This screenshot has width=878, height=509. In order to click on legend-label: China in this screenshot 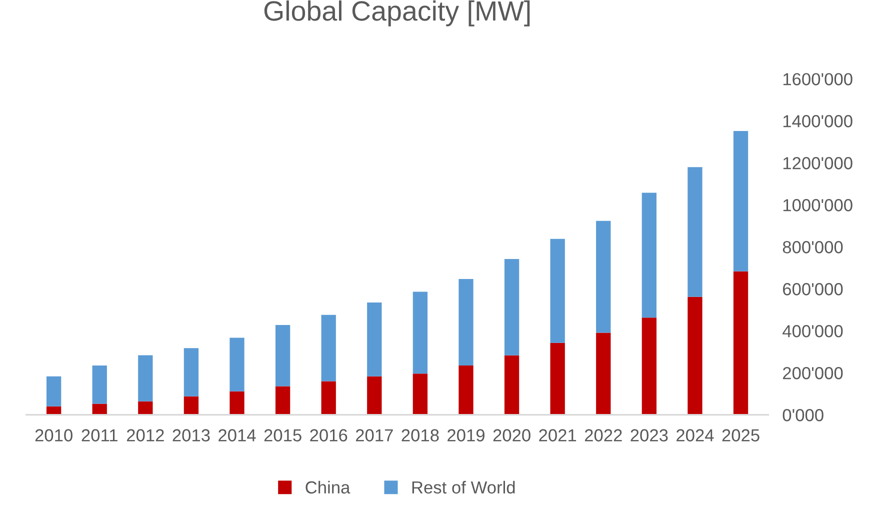, I will do `click(328, 487)`.